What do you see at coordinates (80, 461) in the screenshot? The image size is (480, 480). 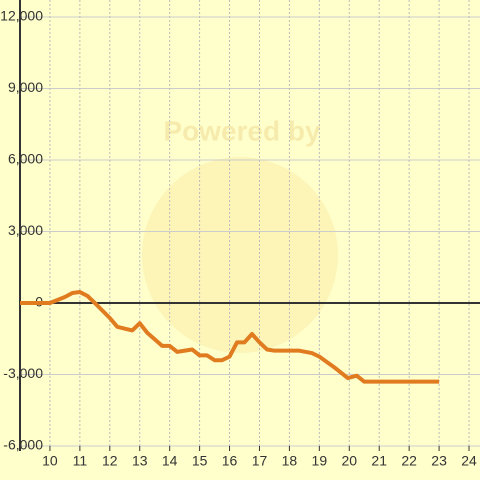 I see `x-tick-label: 11` at bounding box center [80, 461].